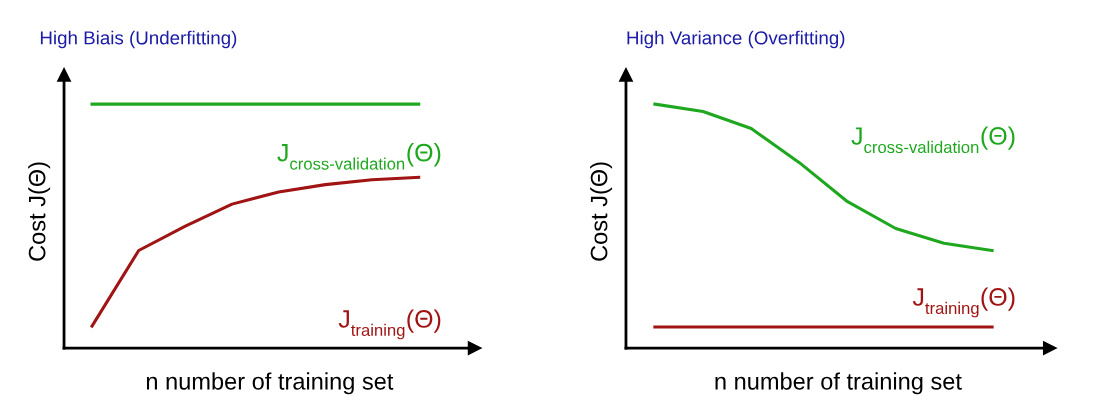 The image size is (1104, 409). I want to click on chart-title: High Variance (Overfitting), so click(736, 39).